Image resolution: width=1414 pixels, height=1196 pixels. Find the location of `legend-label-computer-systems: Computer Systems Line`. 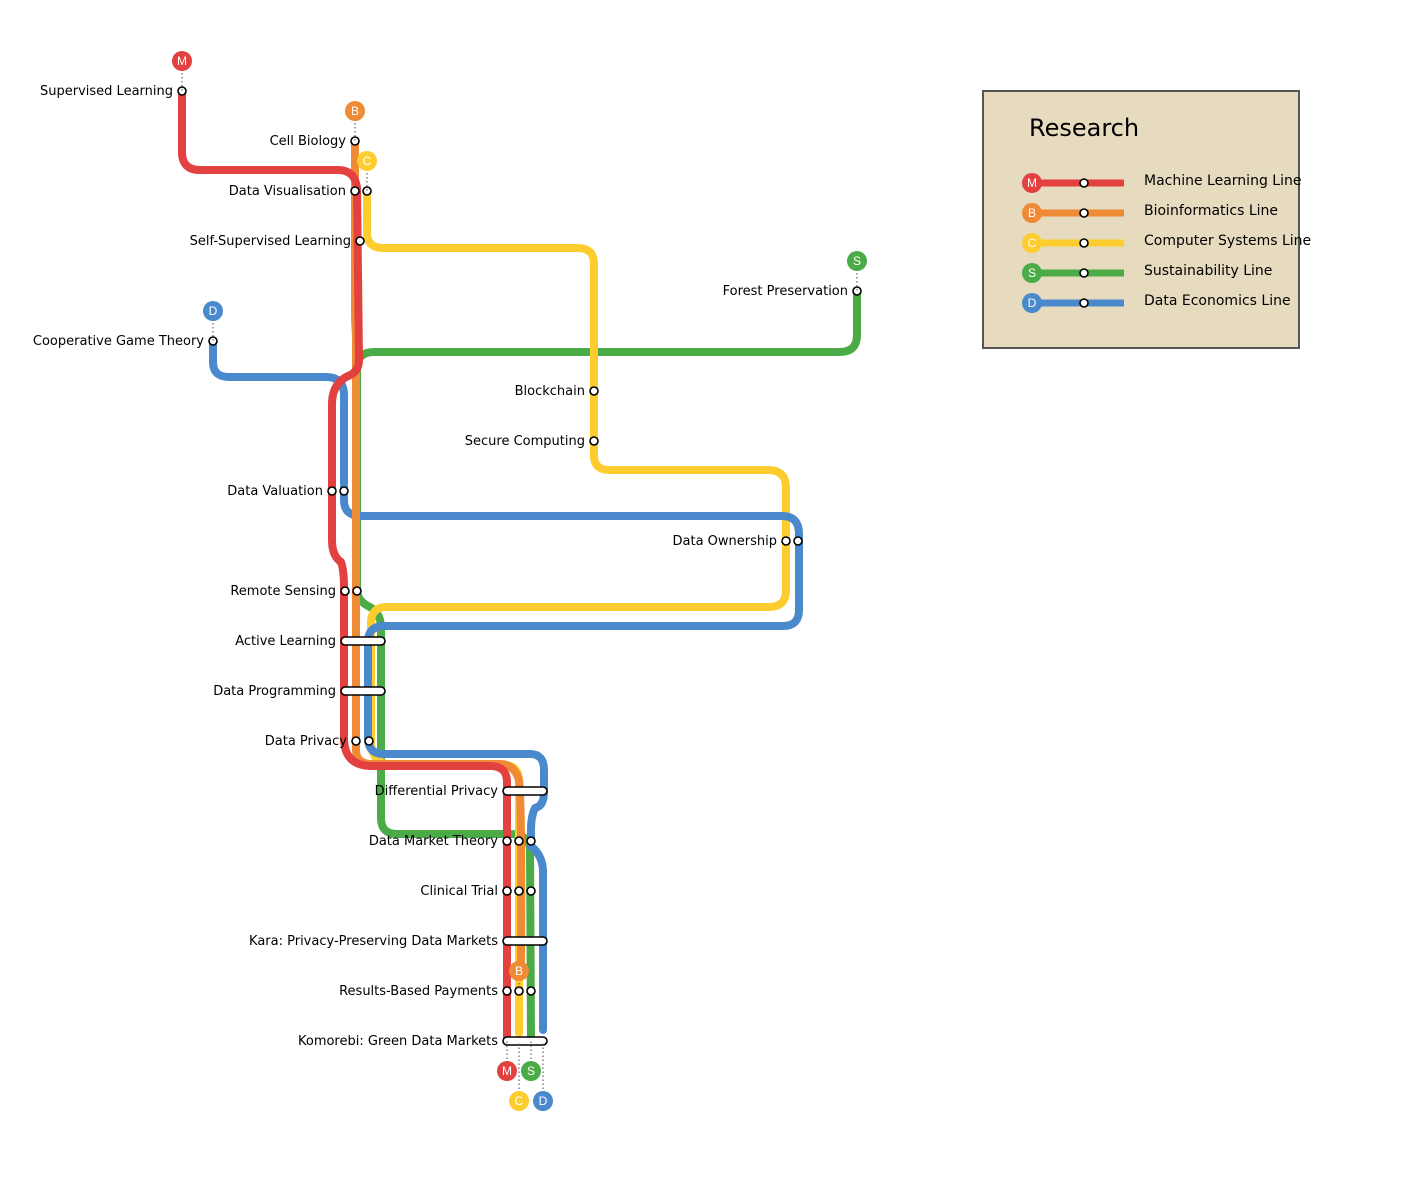

legend-label-computer-systems: Computer Systems Line is located at coordinates (1228, 241).